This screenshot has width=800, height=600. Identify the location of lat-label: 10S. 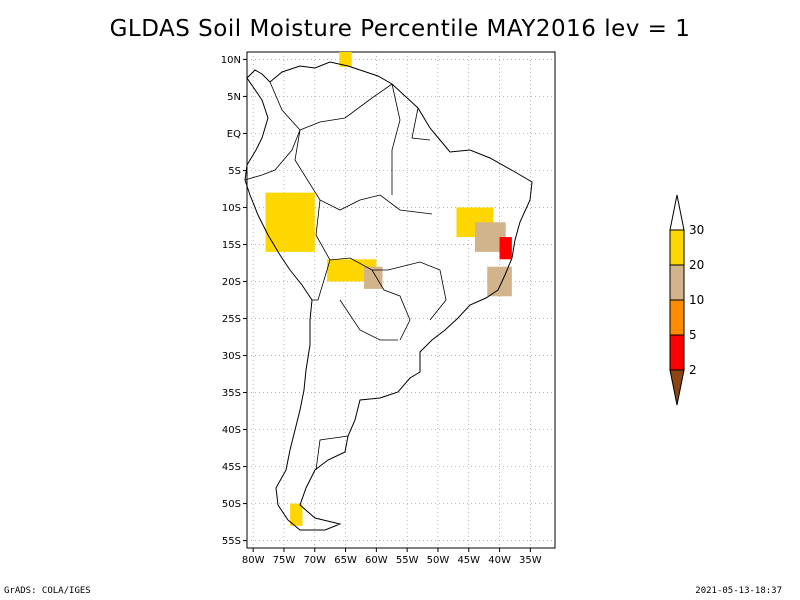
(231, 208).